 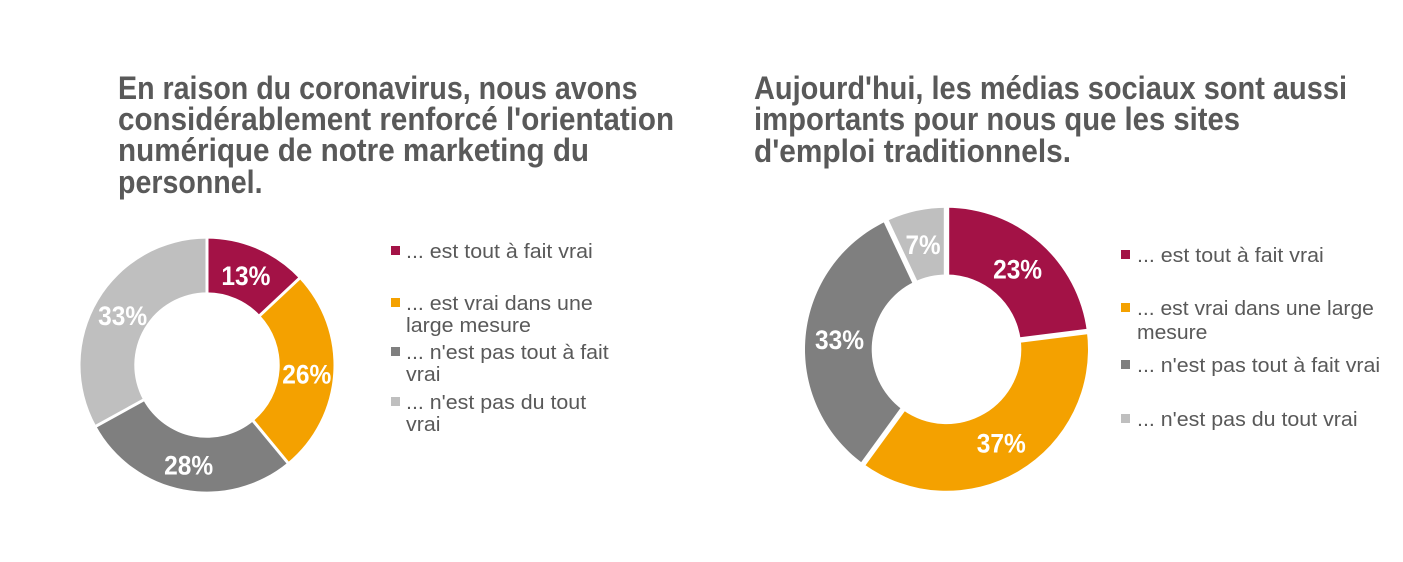 I want to click on svg-text: 26%, so click(x=306, y=374).